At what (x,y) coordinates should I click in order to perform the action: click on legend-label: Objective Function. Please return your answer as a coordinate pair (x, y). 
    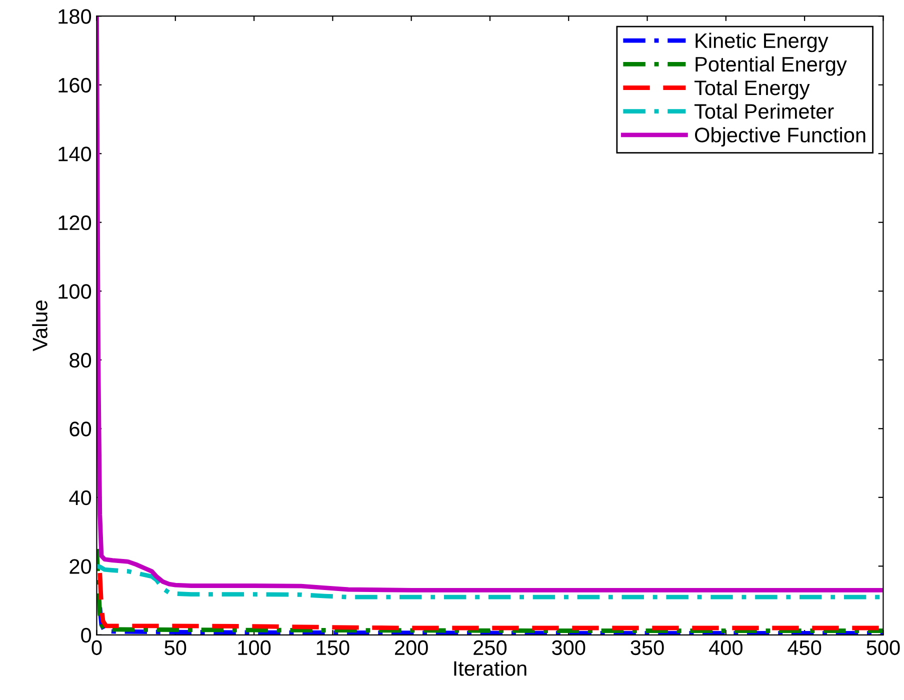
    Looking at the image, I should click on (780, 137).